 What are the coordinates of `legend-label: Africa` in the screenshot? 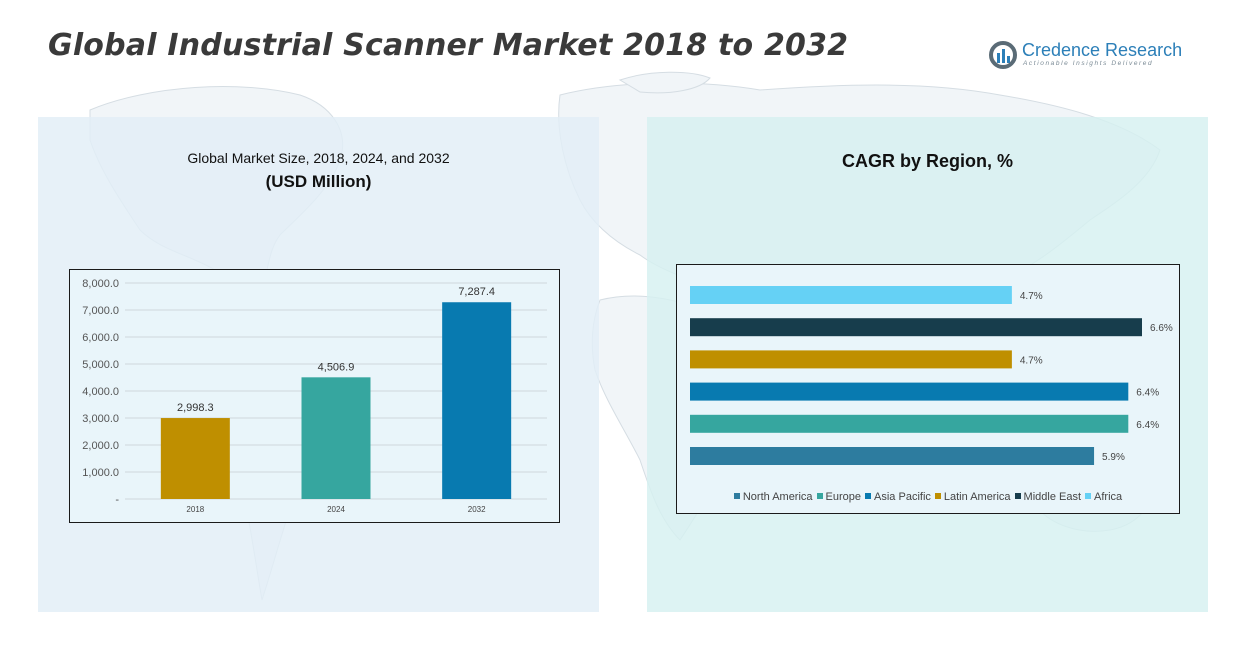 It's located at (1108, 497).